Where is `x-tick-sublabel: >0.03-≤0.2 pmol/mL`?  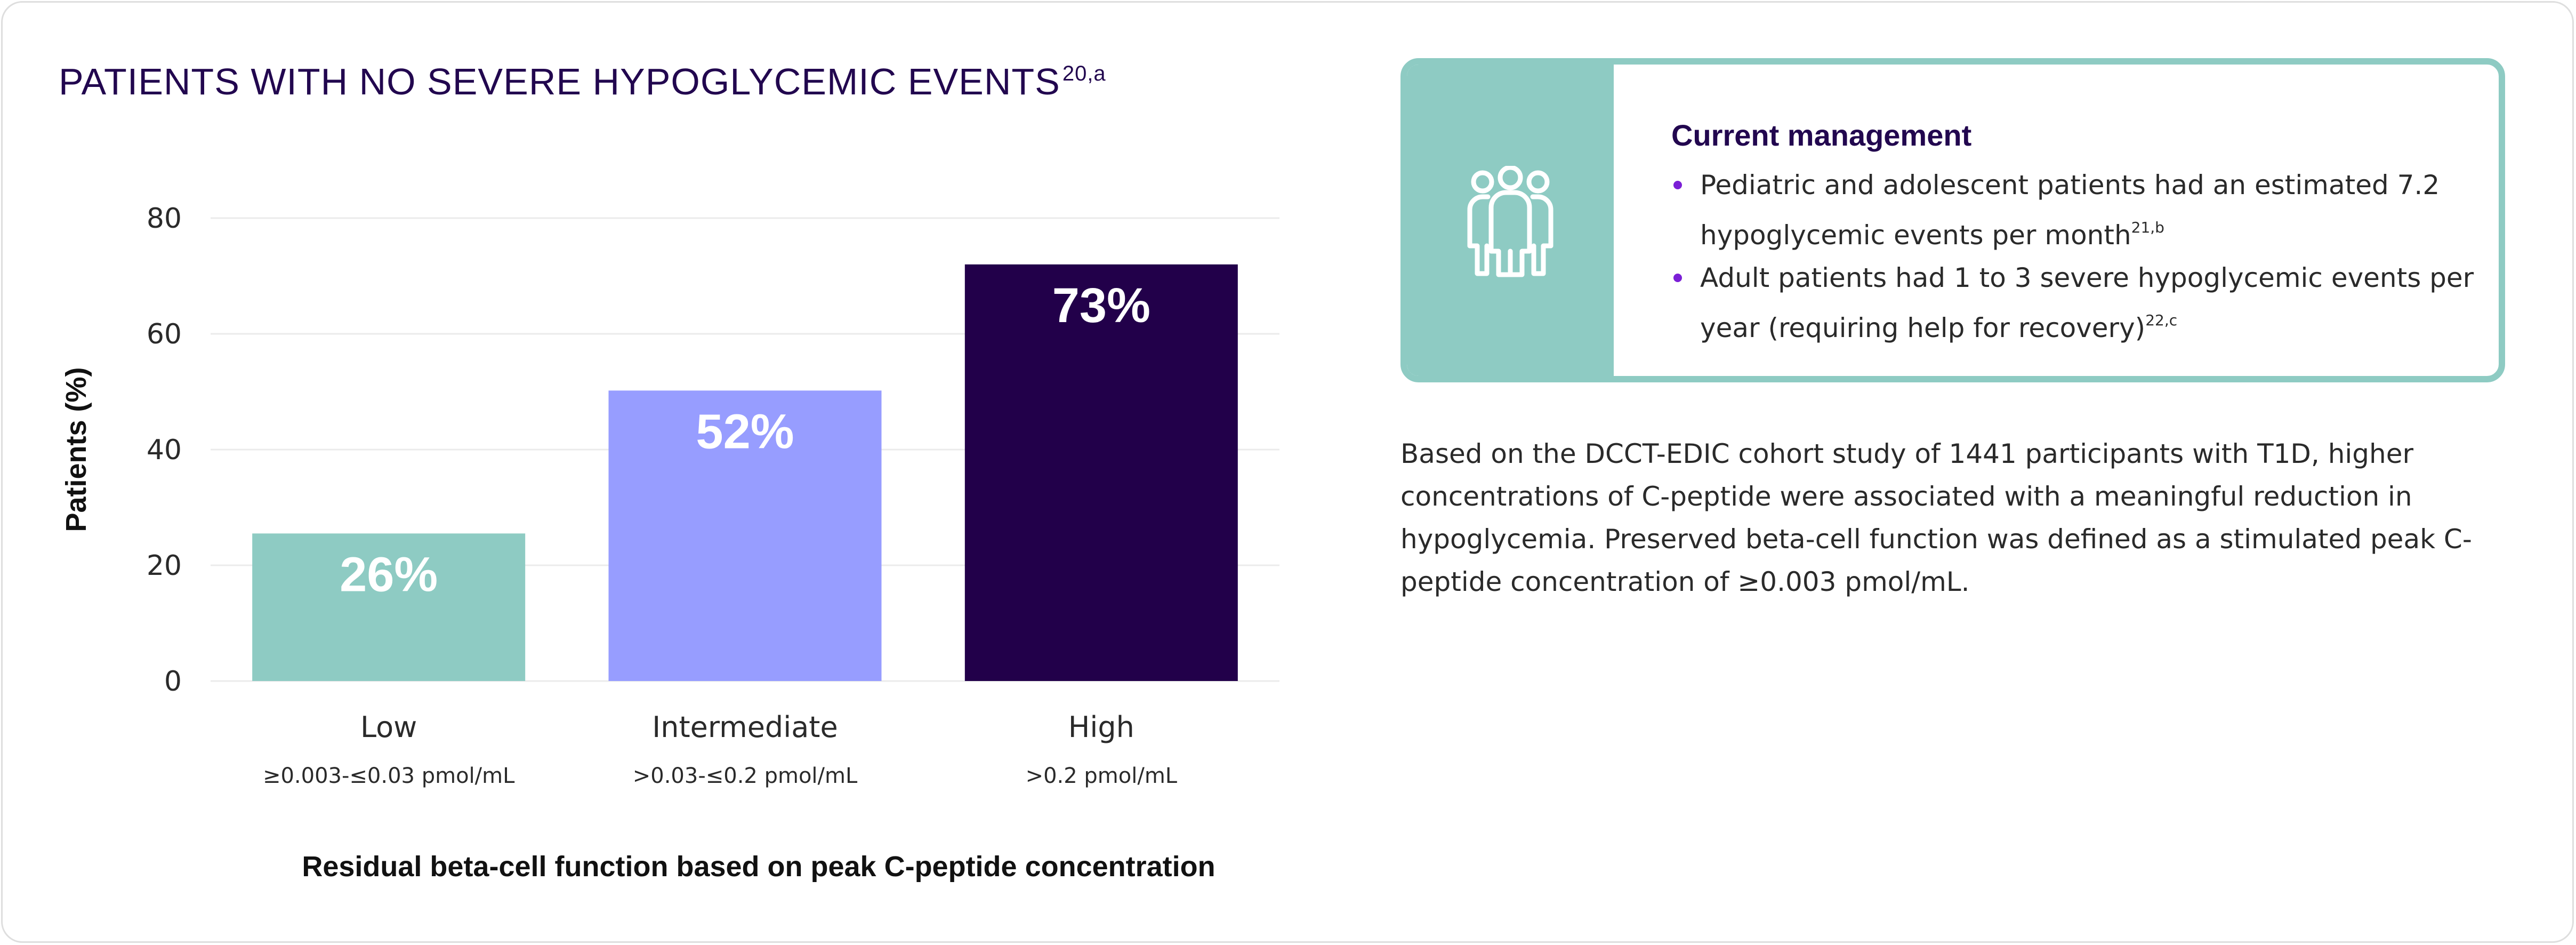 x-tick-sublabel: >0.03-≤0.2 pmol/mL is located at coordinates (745, 776).